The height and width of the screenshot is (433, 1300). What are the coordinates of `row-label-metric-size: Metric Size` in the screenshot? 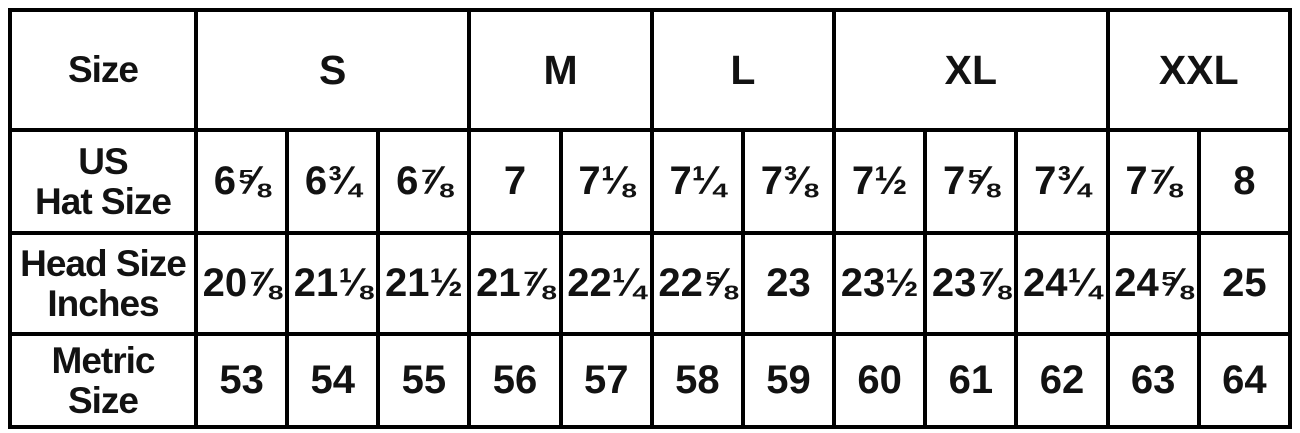 It's located at (103, 380).